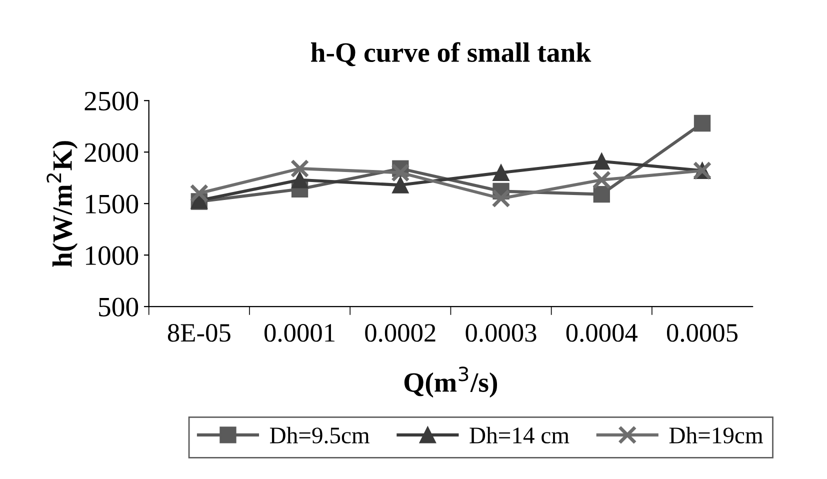 This screenshot has width=827, height=479. I want to click on x-tick-label: 8E-05, so click(199, 333).